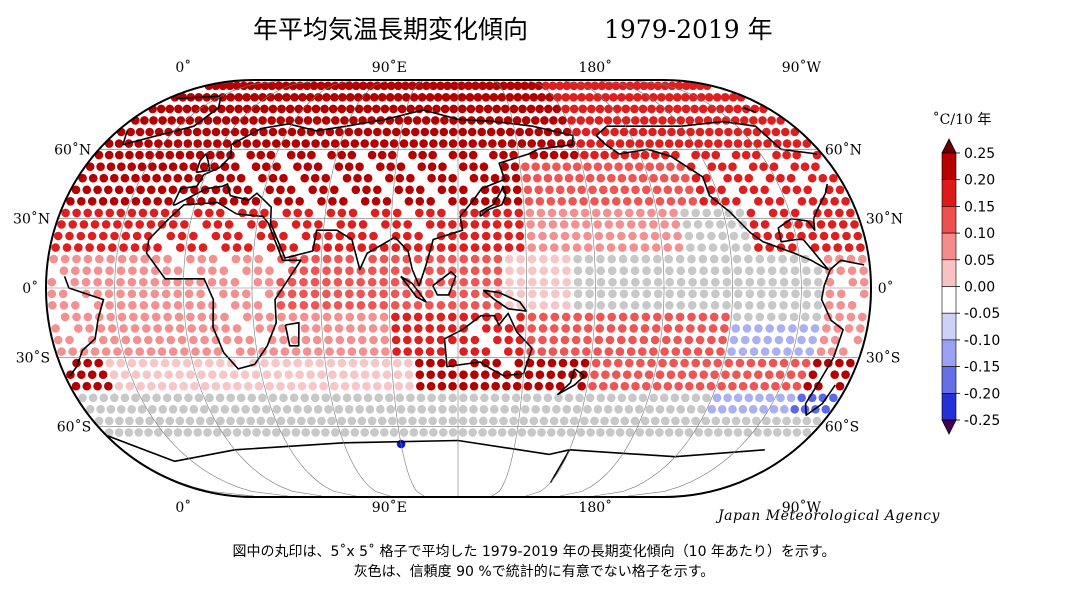  Describe the element at coordinates (949, 193) in the screenshot. I see `legend-swatch` at that location.